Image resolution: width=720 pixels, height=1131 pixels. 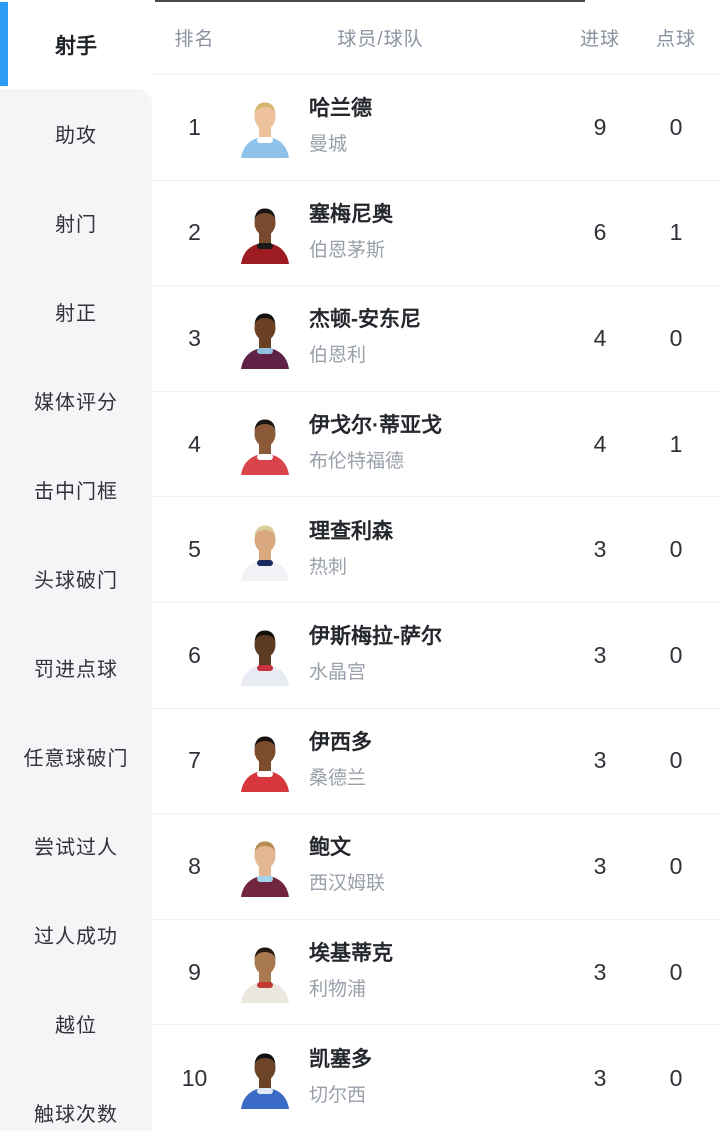 What do you see at coordinates (600, 232) in the screenshot?
I see `goals-value: 6` at bounding box center [600, 232].